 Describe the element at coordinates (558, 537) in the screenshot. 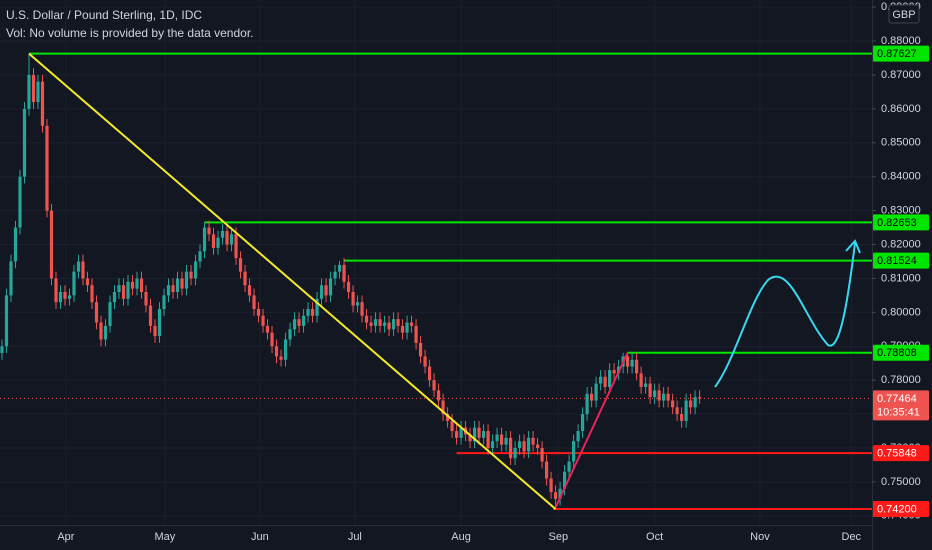

I see `x-tick-label: Sep` at that location.